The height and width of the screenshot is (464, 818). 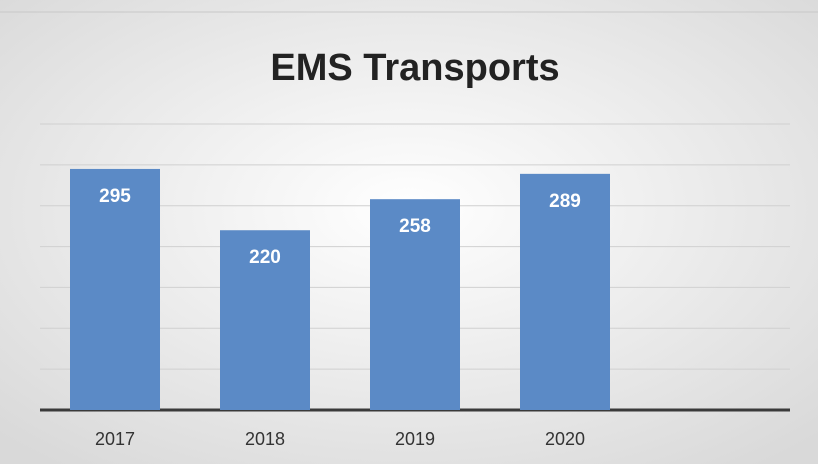 I want to click on data-label: 220, so click(x=265, y=257).